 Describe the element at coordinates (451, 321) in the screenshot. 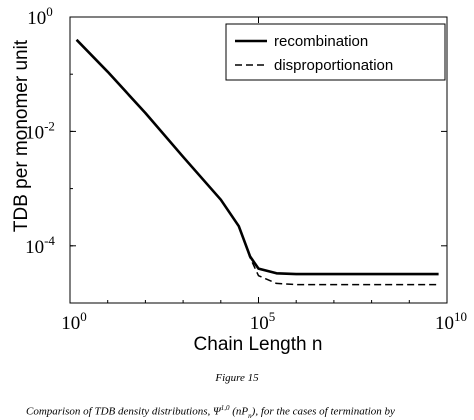

I see `x-tick-label: 10¹⁰` at that location.